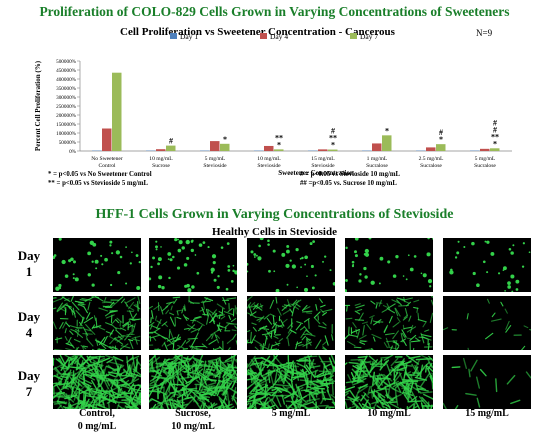 This screenshot has width=549, height=435. I want to click on category-label: 15 mg/mL, so click(323, 159).